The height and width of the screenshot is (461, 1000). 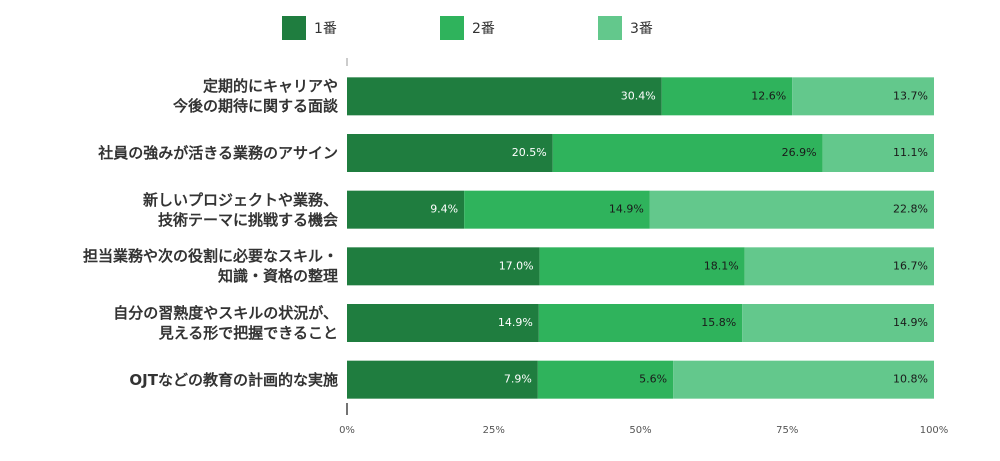 What do you see at coordinates (638, 95) in the screenshot?
I see `value-label: 30.4%` at bounding box center [638, 95].